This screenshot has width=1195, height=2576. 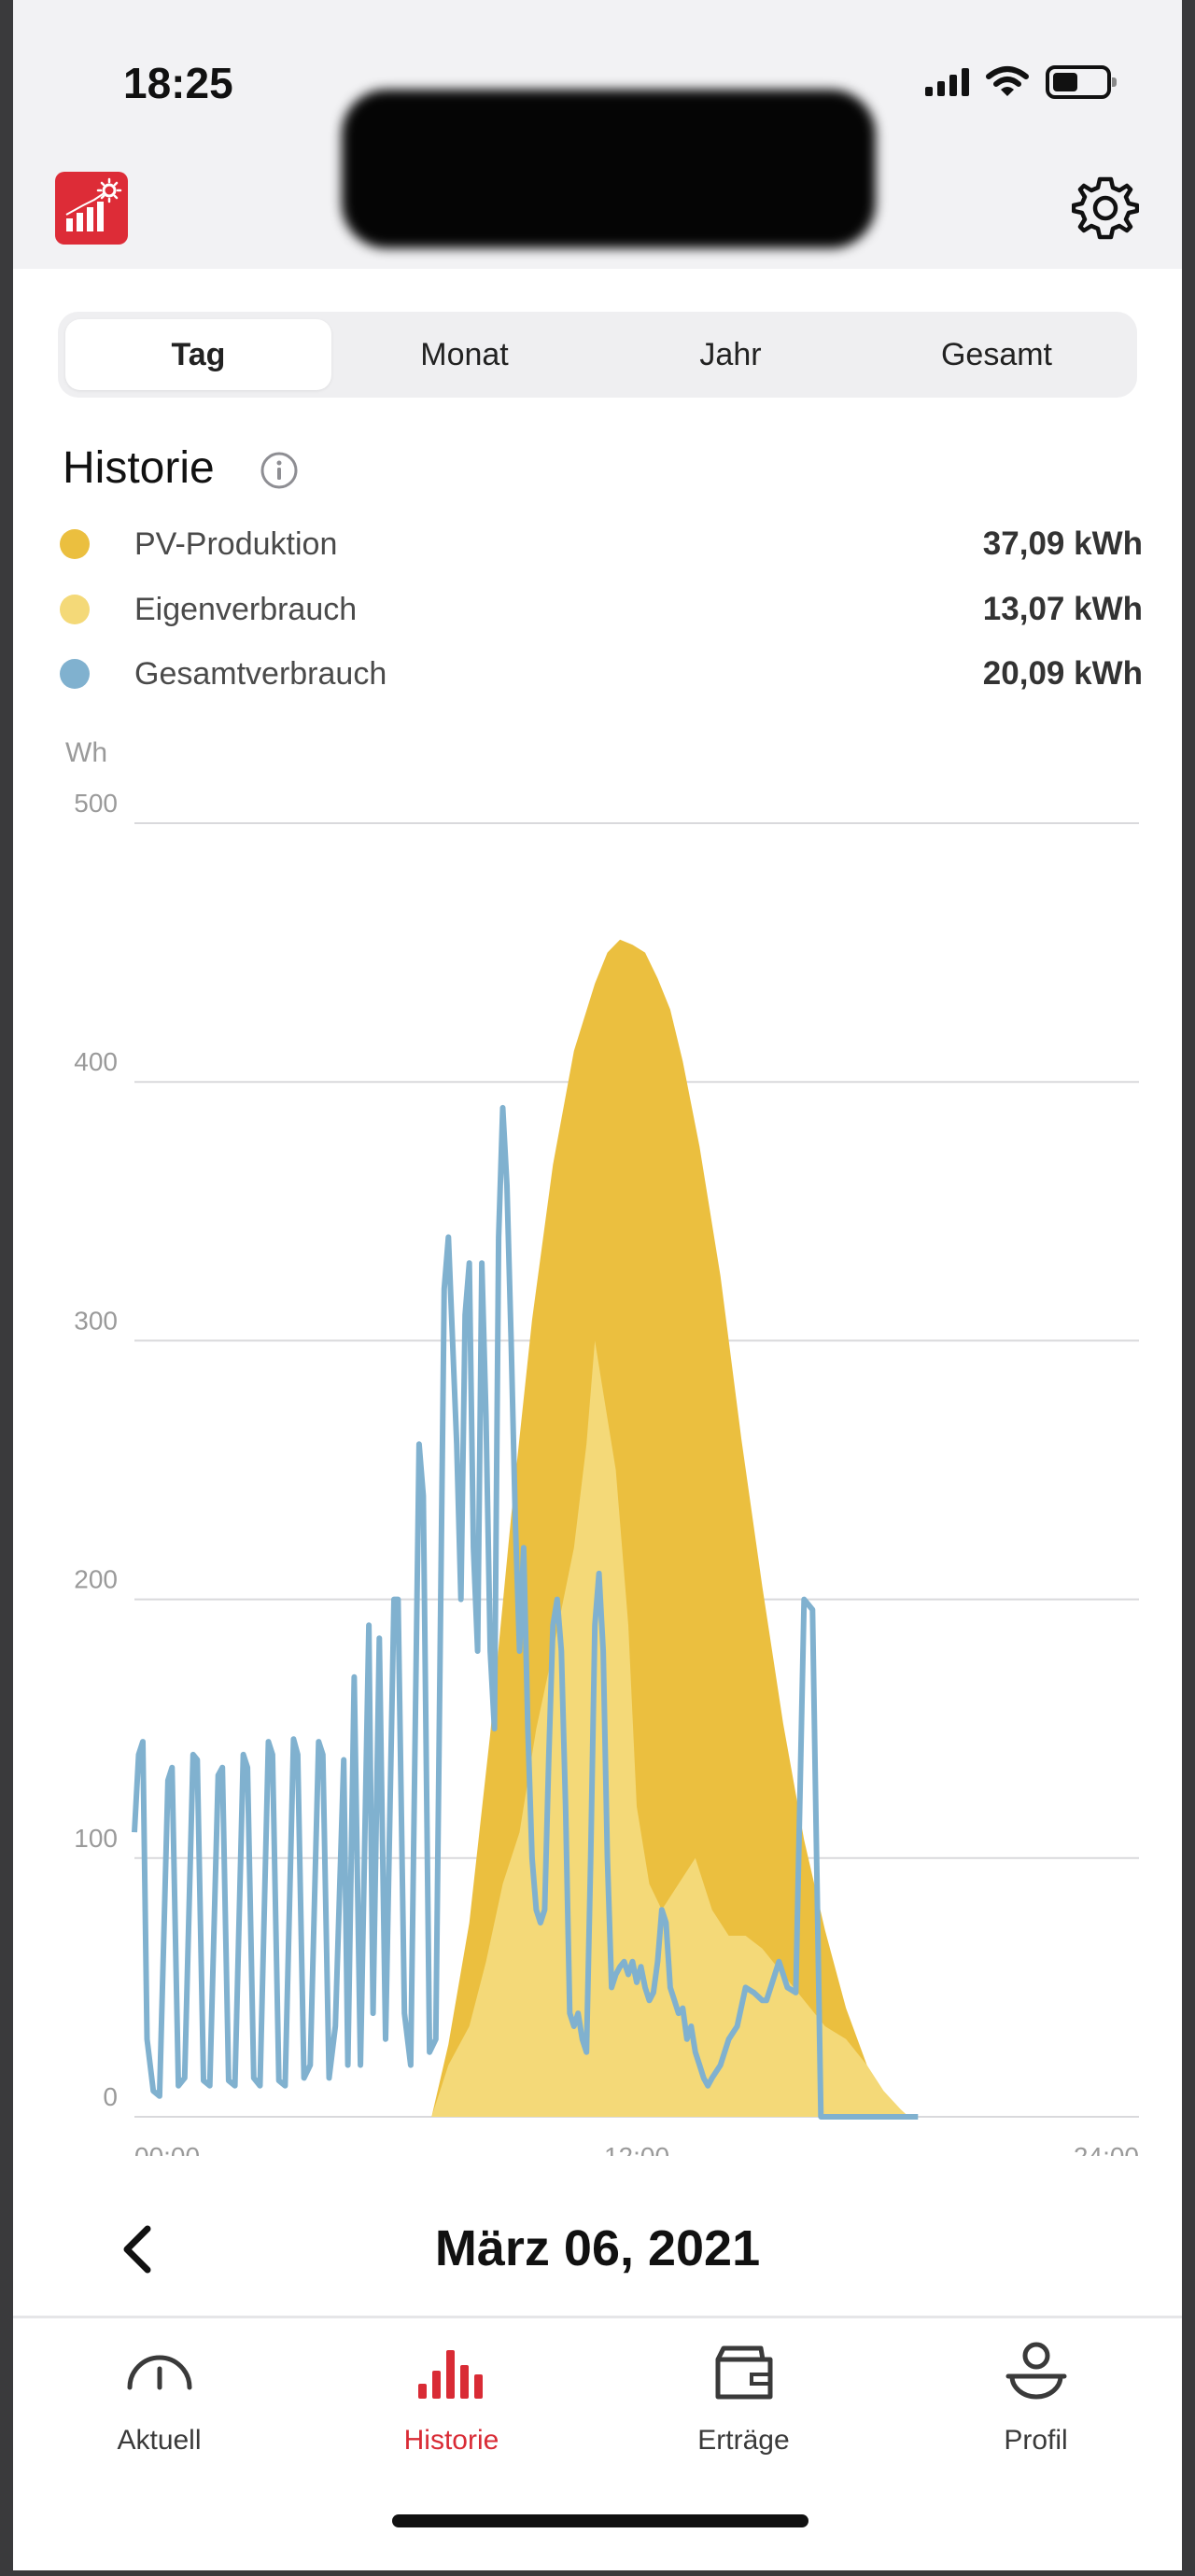 I want to click on gauge-icon, so click(x=159, y=2372).